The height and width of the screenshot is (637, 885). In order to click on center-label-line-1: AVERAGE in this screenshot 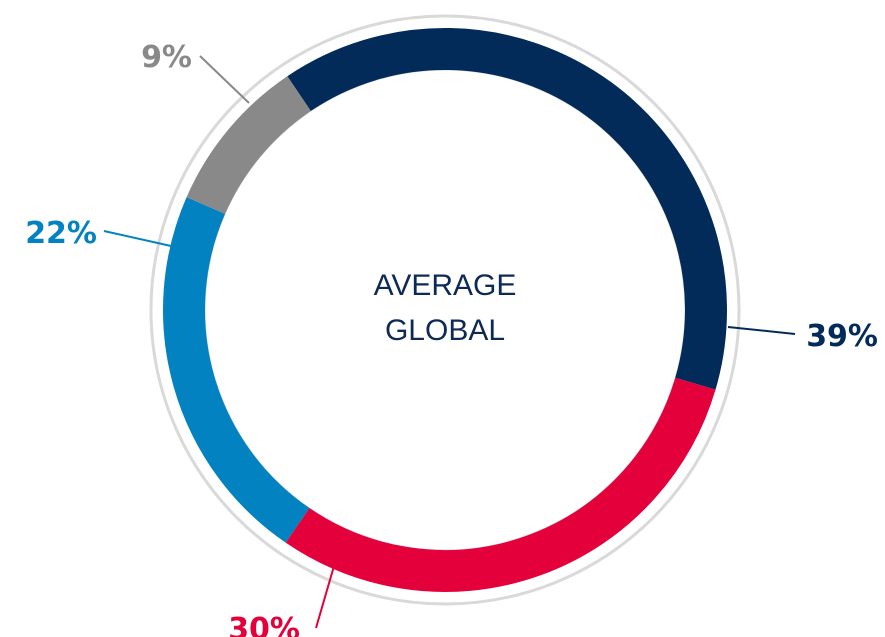, I will do `click(445, 285)`.